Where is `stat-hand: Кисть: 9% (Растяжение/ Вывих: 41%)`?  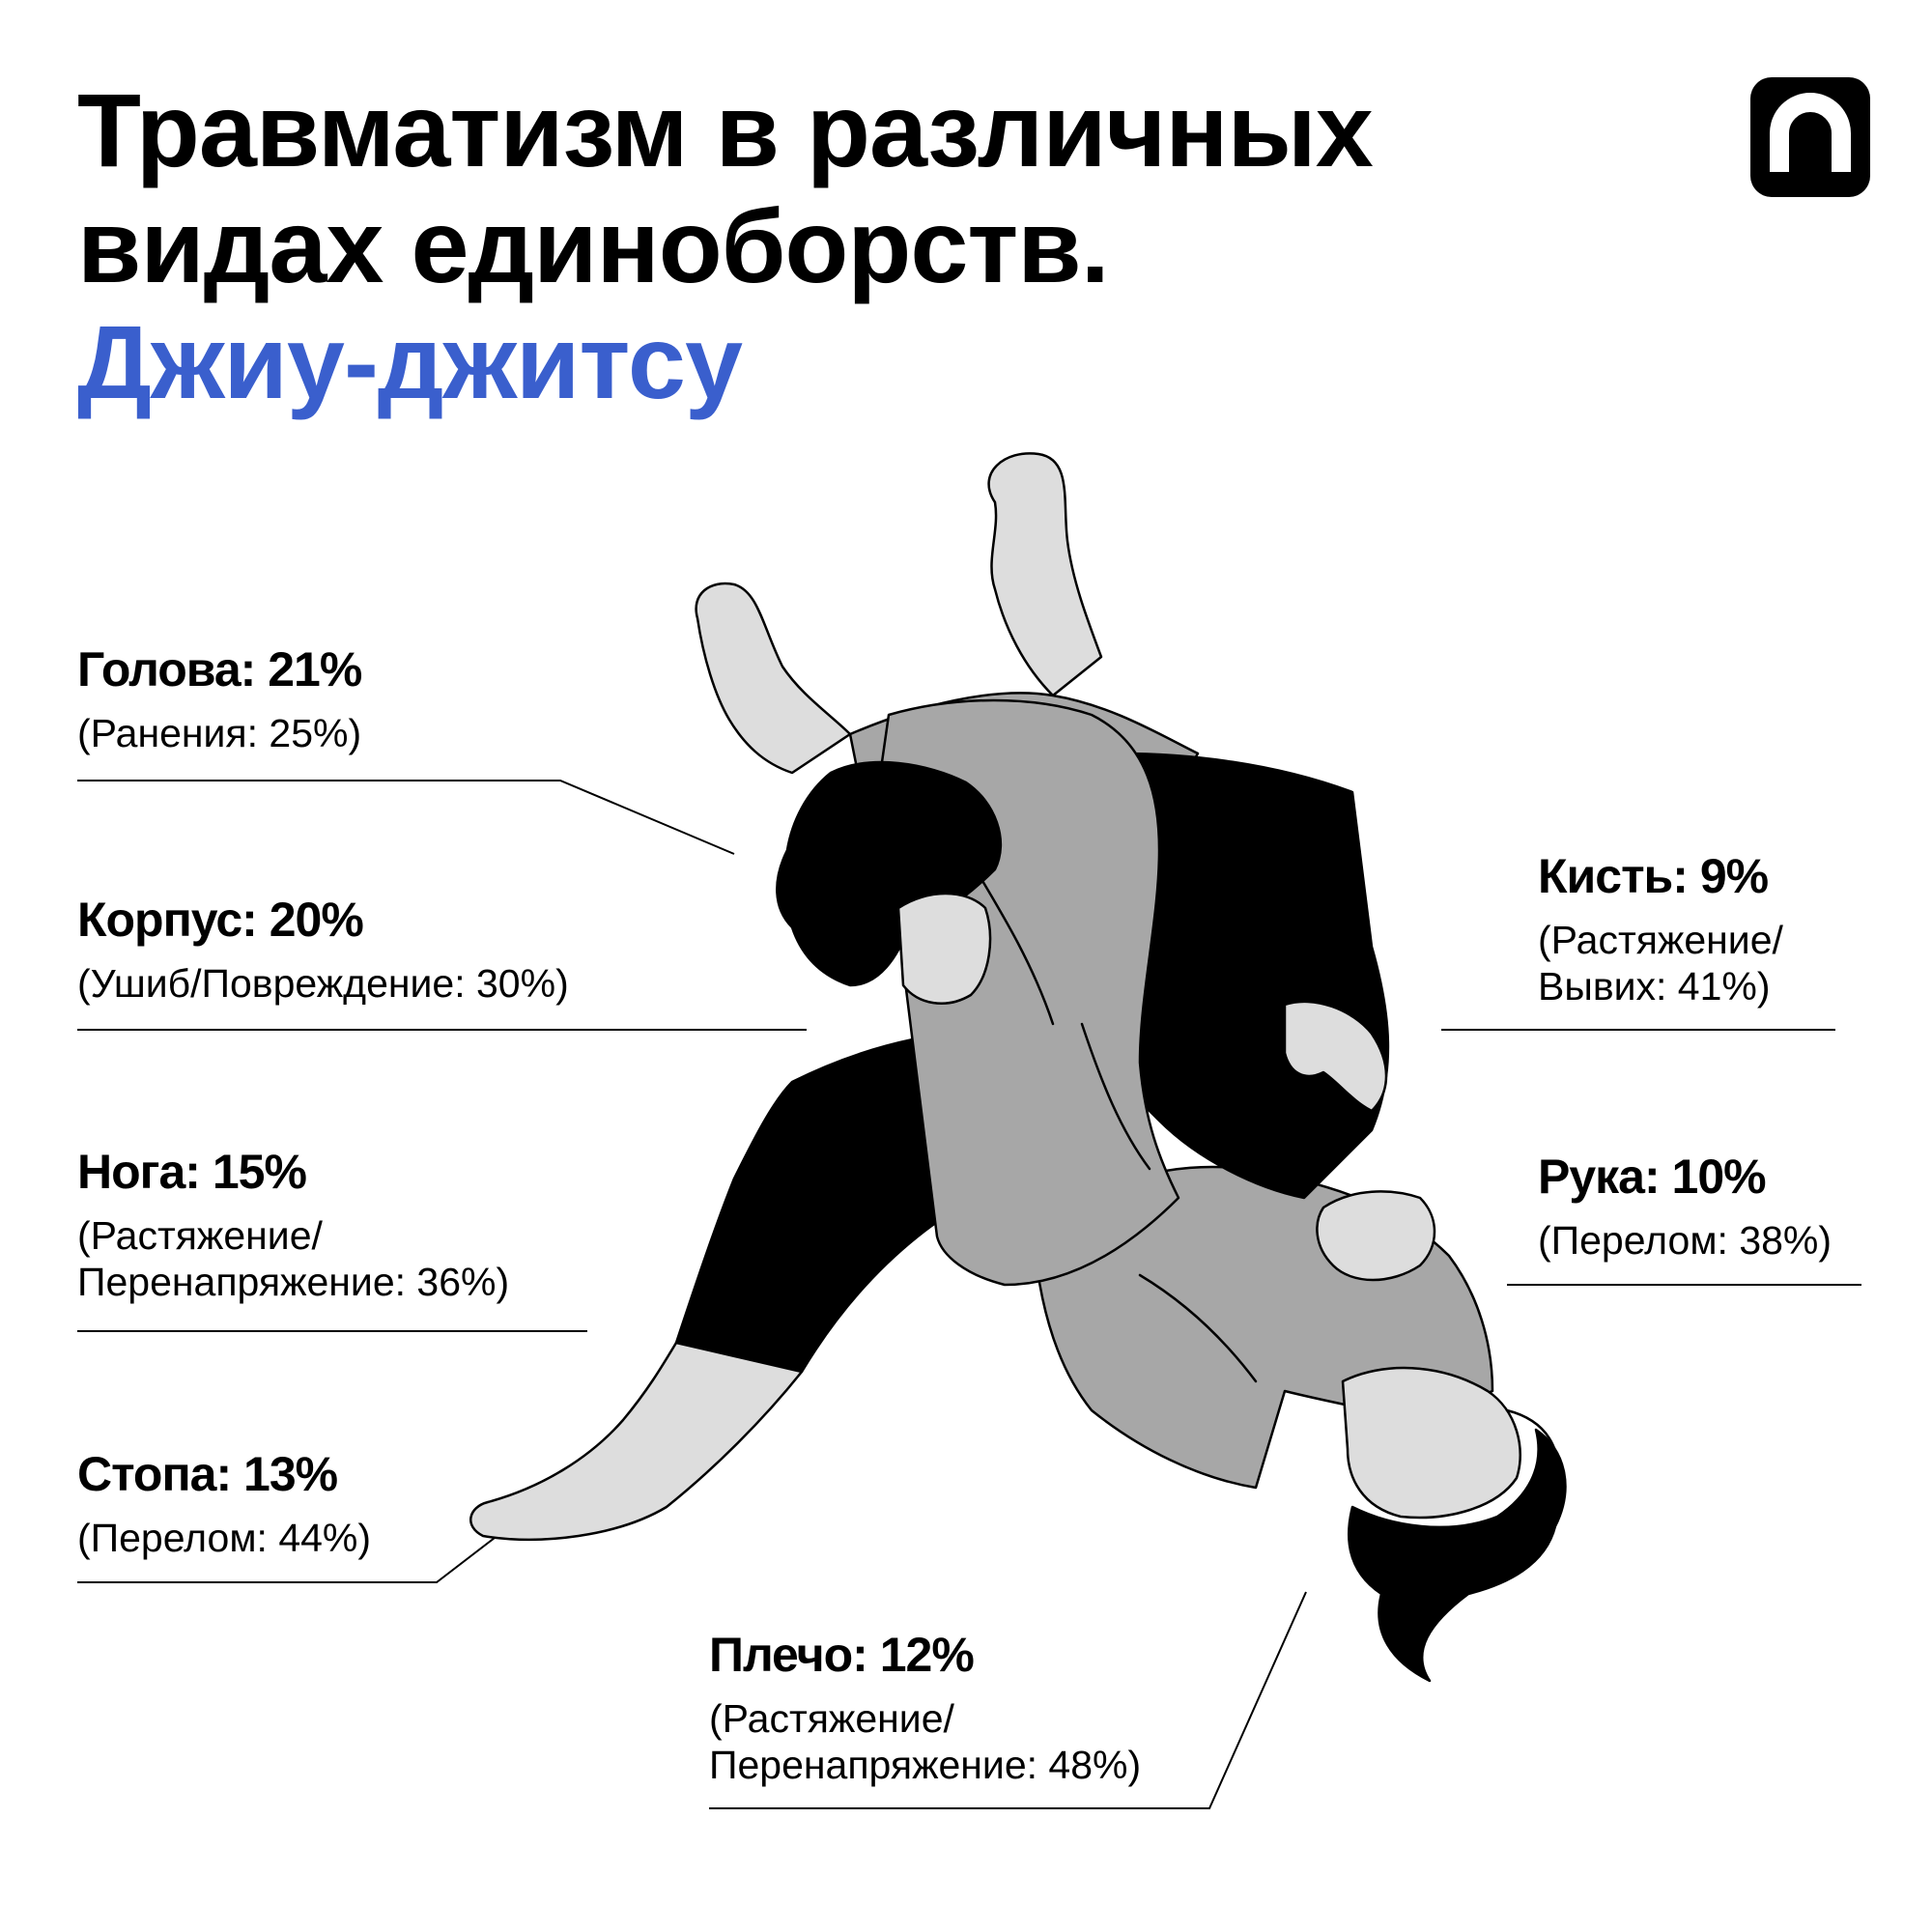
stat-hand: Кисть: 9% (Растяжение/ Вывих: 41%) is located at coordinates (1660, 928).